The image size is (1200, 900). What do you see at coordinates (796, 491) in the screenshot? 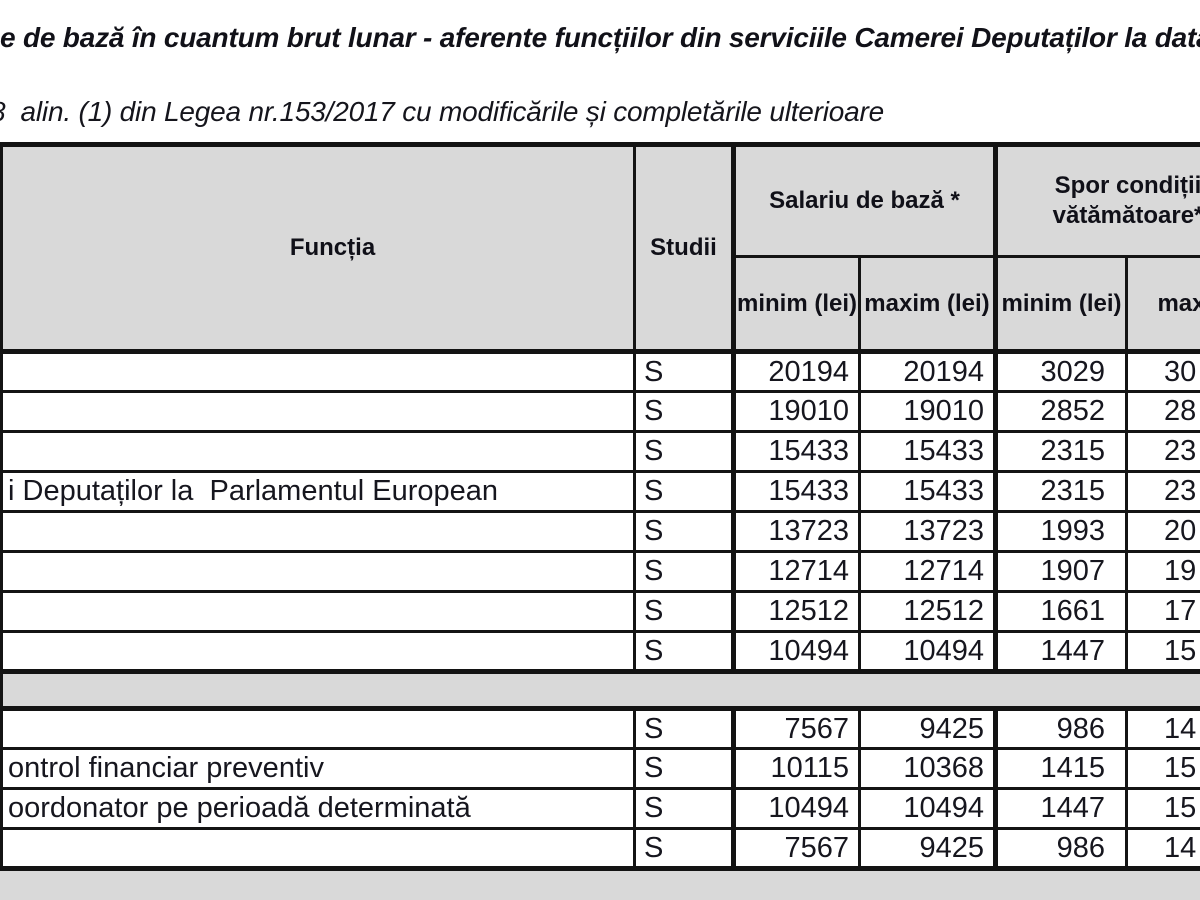
I see `salariu-minim-cell: 15433` at bounding box center [796, 491].